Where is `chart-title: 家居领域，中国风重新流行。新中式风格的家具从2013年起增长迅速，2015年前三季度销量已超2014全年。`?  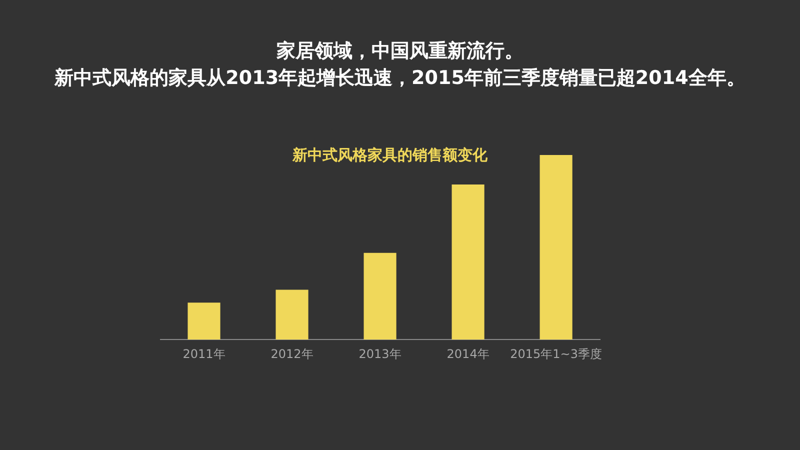
chart-title: 家居领域，中国风重新流行。新中式风格的家具从2013年起增长迅速，2015年前三季度销量已超2014全年。 is located at coordinates (399, 65).